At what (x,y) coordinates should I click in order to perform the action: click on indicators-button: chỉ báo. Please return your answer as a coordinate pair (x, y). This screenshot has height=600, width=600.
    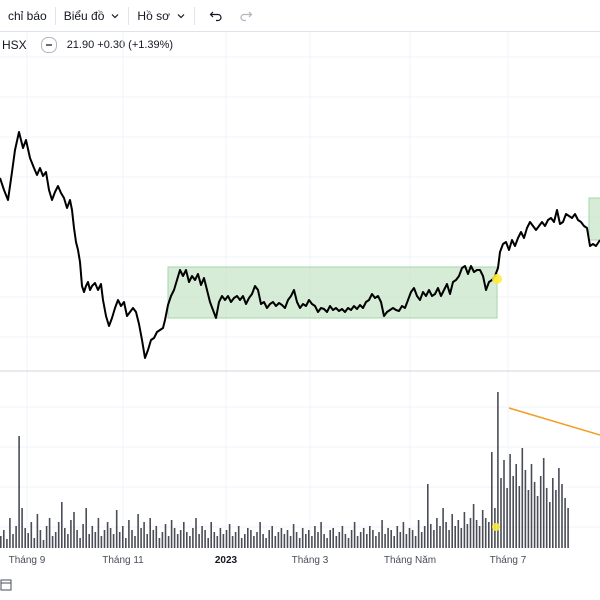
    Looking at the image, I should click on (27, 15).